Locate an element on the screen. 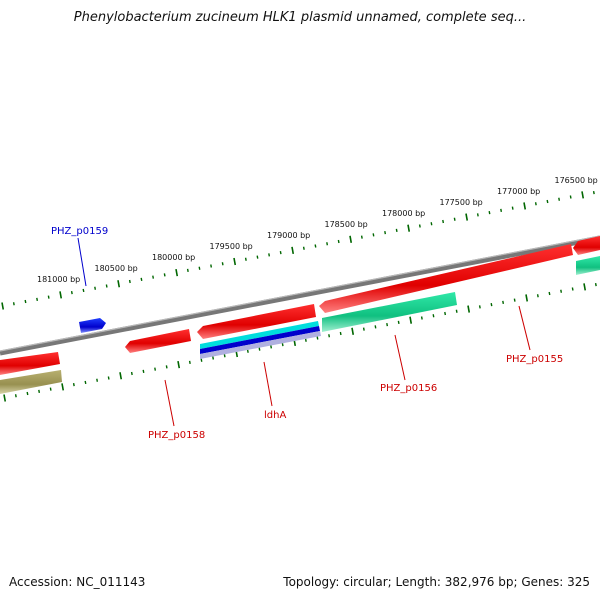 The image size is (600, 600). gene-phz-p0158 is located at coordinates (158, 341).